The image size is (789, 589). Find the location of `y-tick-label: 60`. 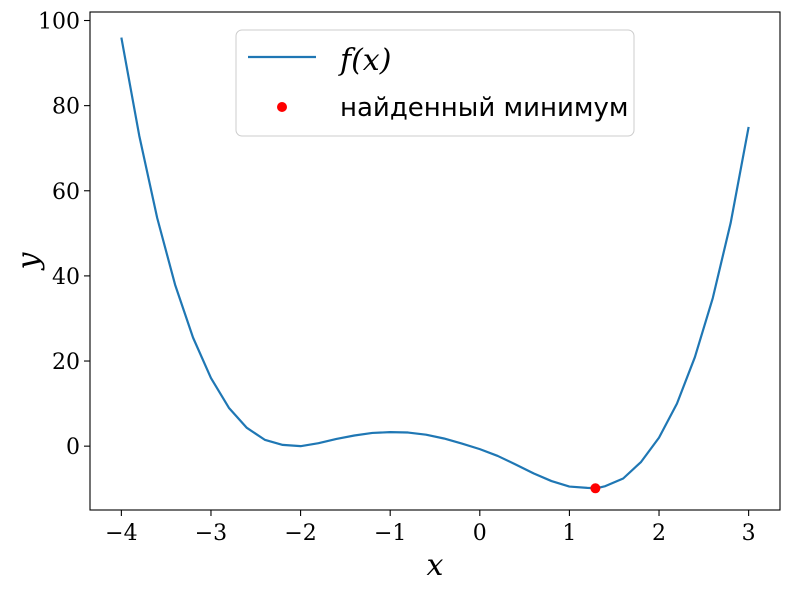

y-tick-label: 60 is located at coordinates (66, 192).